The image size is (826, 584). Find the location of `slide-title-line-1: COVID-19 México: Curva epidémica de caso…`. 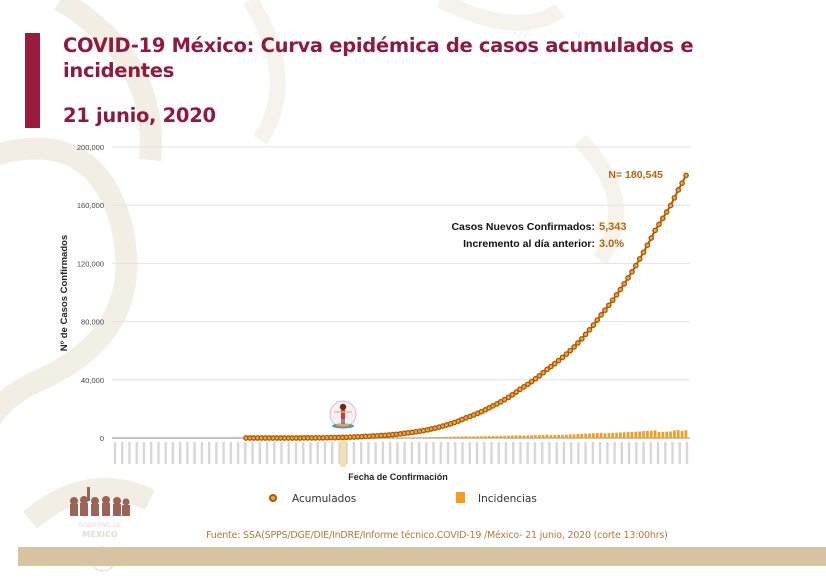

slide-title-line-1: COVID-19 México: Curva epidémica de caso… is located at coordinates (378, 45).